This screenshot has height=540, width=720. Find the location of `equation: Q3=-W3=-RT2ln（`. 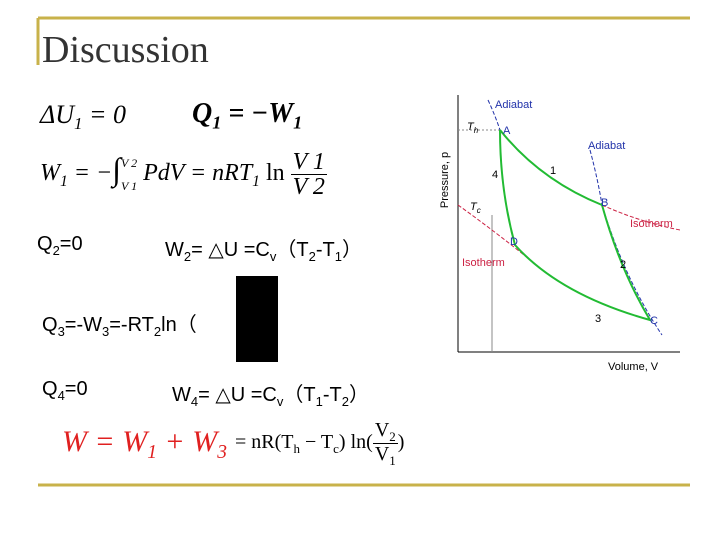

equation: Q3=-W3=-RT2ln（ is located at coordinates (119, 323).